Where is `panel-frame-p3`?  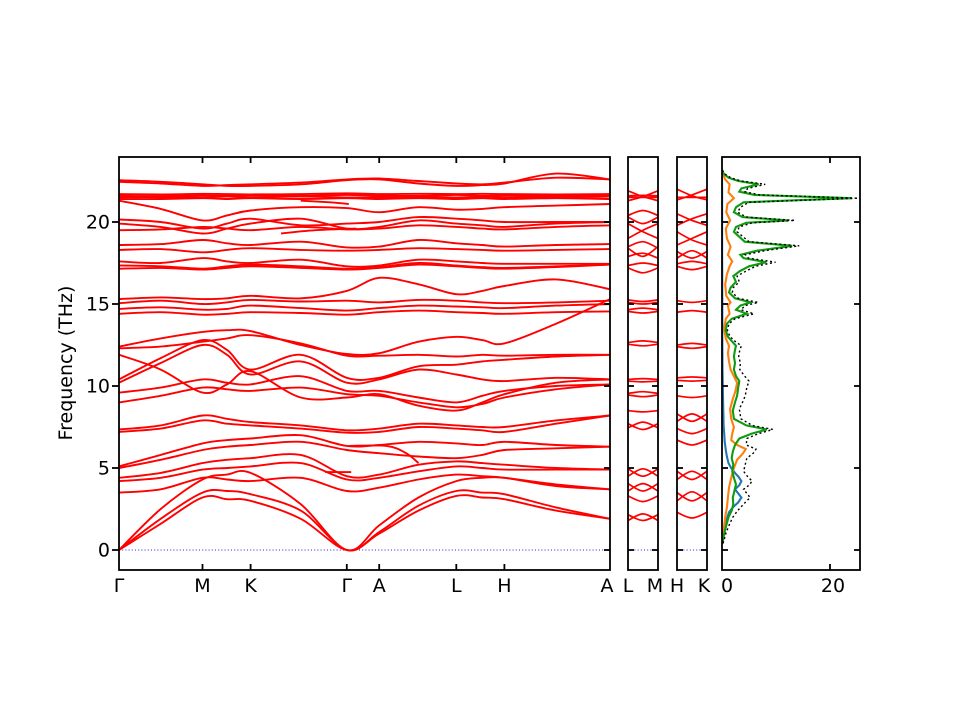
panel-frame-p3 is located at coordinates (692, 363).